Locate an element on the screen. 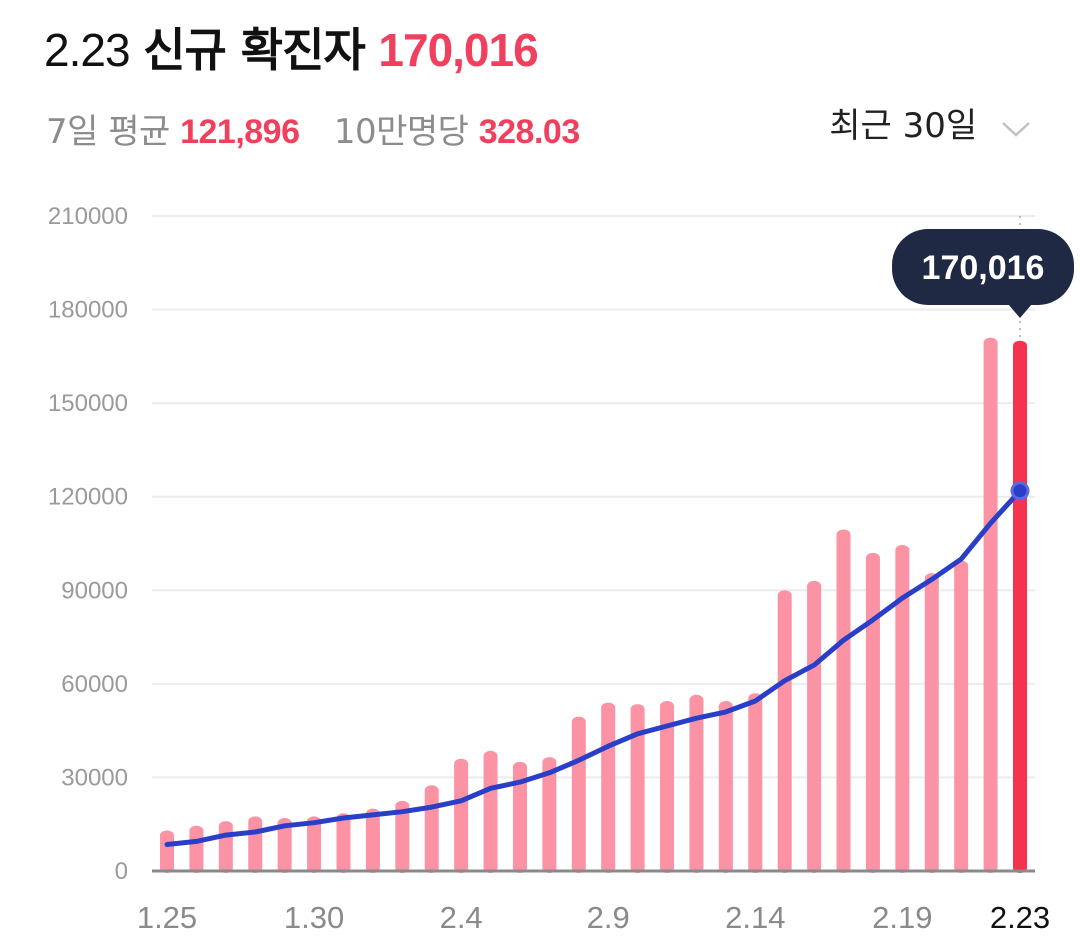 The width and height of the screenshot is (1080, 945). y-tick-label: 120000 is located at coordinates (88, 497).